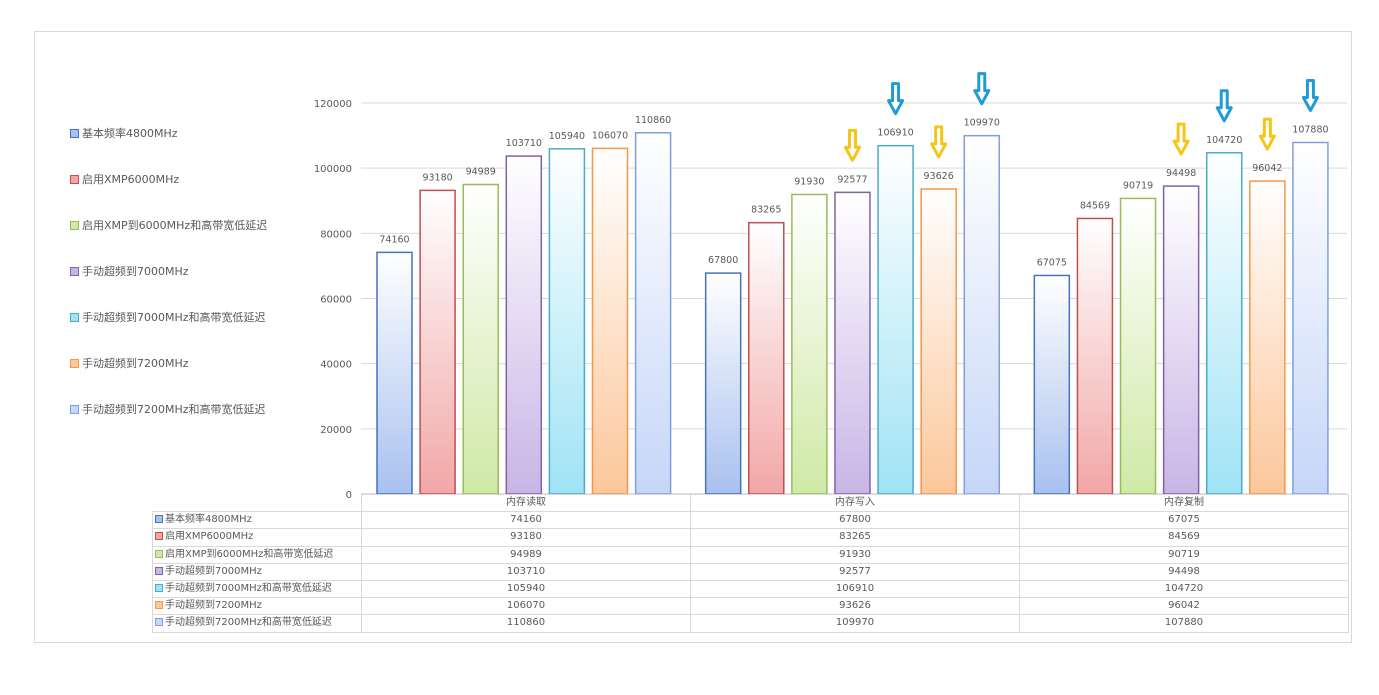  What do you see at coordinates (526, 520) in the screenshot?
I see `table-cell: 74160` at bounding box center [526, 520].